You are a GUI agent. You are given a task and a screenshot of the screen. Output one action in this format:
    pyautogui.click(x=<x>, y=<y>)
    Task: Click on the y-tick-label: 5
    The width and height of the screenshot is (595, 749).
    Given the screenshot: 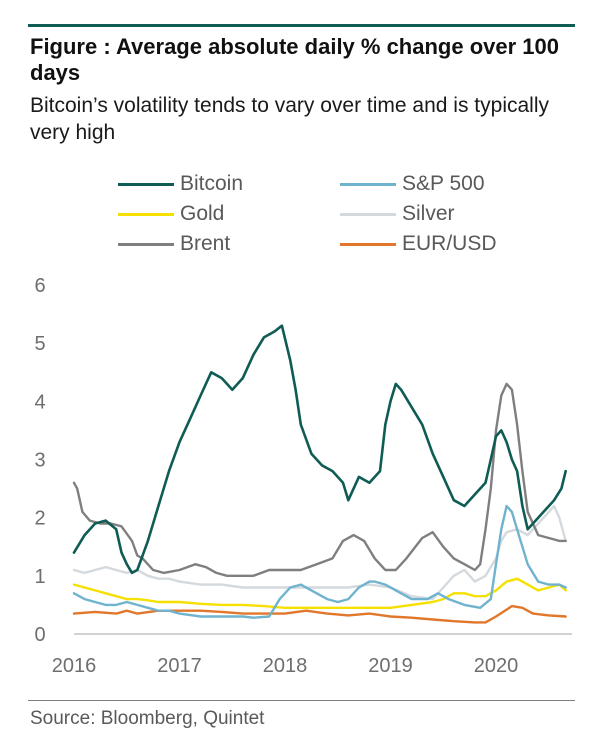 What is the action you would take?
    pyautogui.click(x=39, y=344)
    